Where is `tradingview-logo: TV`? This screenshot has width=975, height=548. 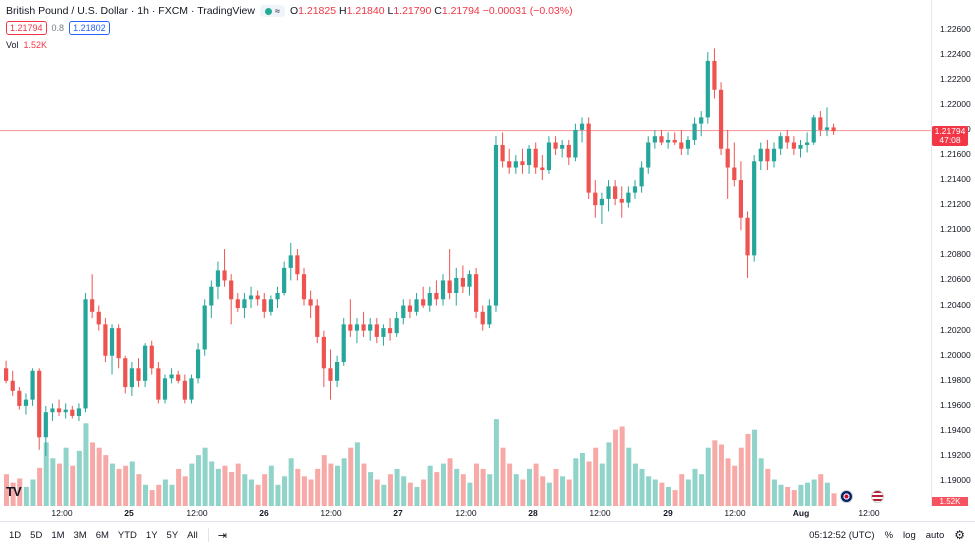 tradingview-logo: TV is located at coordinates (14, 491).